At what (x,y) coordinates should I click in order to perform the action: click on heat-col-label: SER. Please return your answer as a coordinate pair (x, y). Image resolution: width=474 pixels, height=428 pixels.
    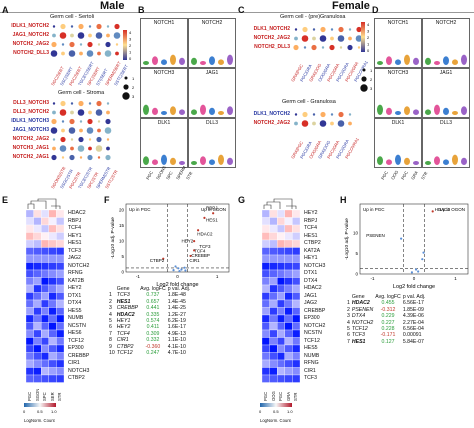
    Looking at the image, I should click on (52, 396).